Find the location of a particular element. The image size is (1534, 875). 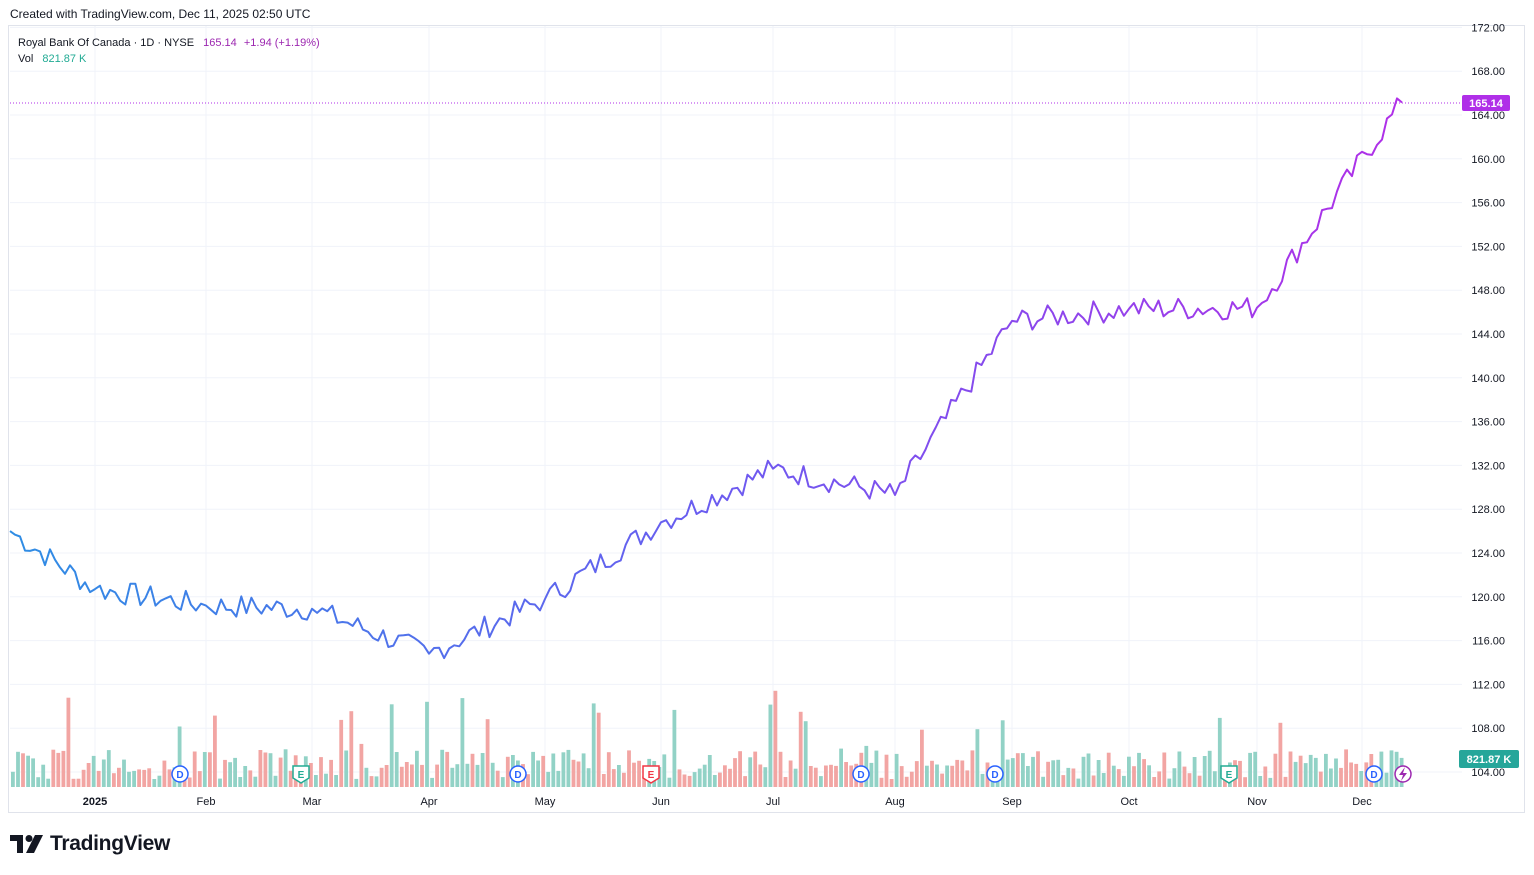

volume-badge-text: 821.87 K is located at coordinates (1489, 760).